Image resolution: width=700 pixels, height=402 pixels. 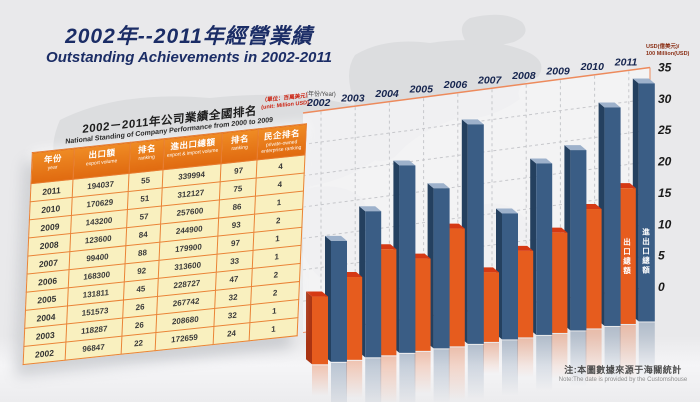 What do you see at coordinates (592, 67) in the screenshot?
I see `year-label: 2010` at bounding box center [592, 67].